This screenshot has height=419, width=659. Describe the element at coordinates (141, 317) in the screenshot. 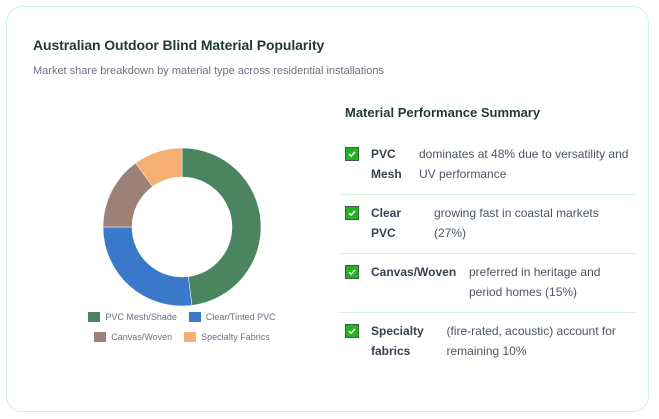

I see `legend-label: PVC Mesh/Shade` at that location.